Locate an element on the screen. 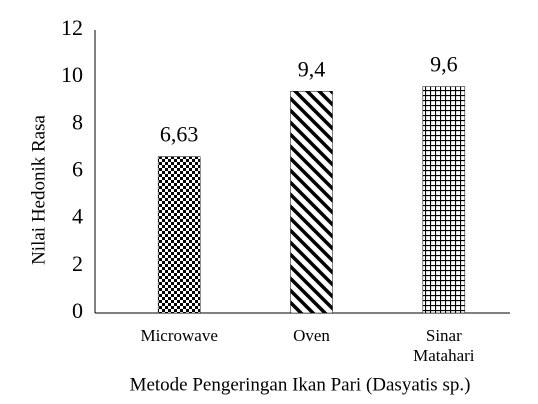  y-tick-label: 12 is located at coordinates (72, 27).